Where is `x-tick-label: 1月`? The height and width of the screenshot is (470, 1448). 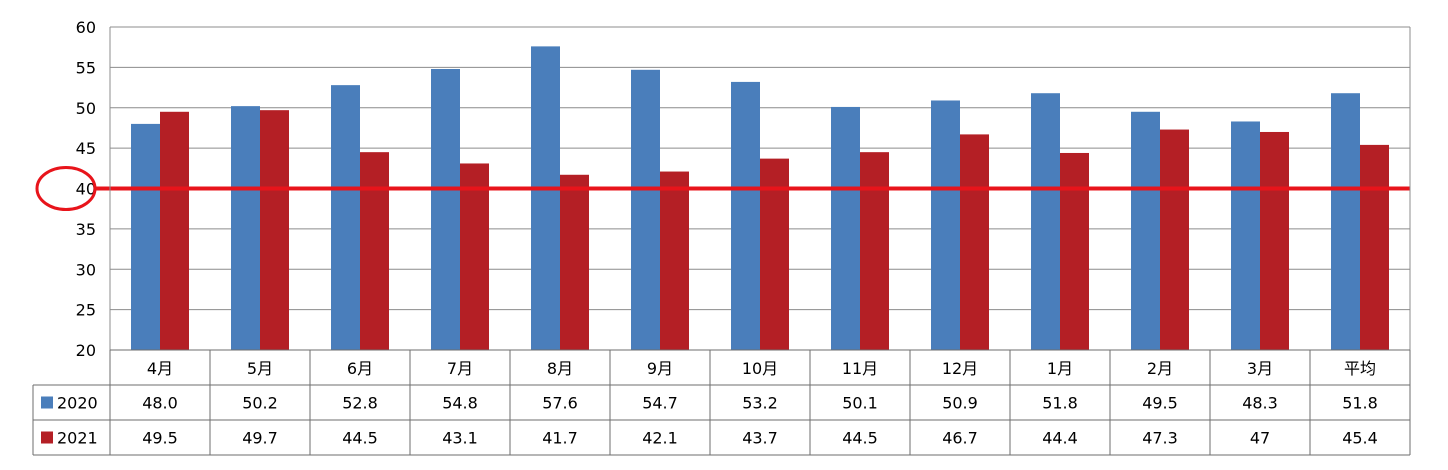 x-tick-label: 1月 is located at coordinates (1060, 368).